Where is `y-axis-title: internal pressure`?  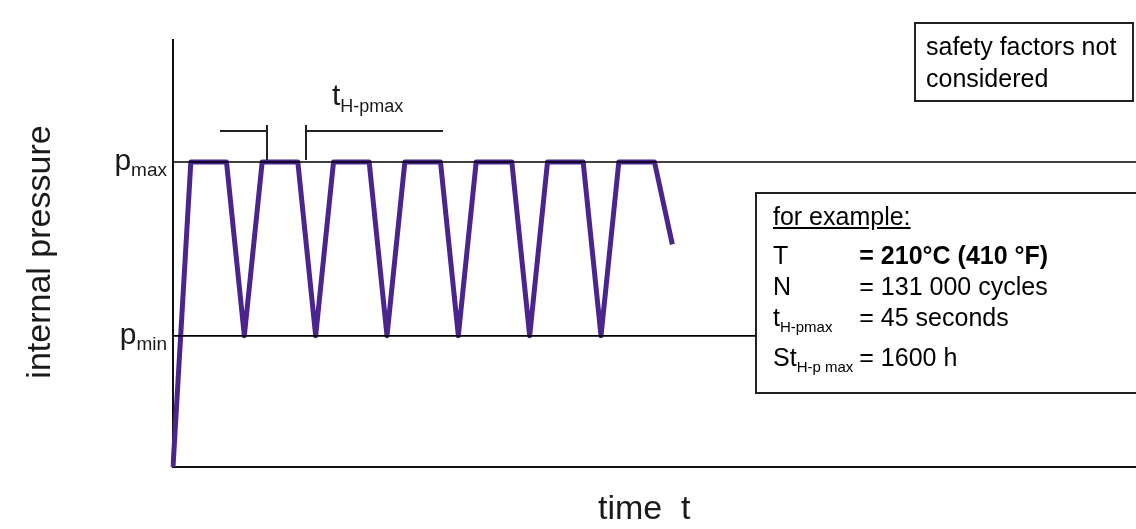
y-axis-title: internal pressure is located at coordinates (38, 252).